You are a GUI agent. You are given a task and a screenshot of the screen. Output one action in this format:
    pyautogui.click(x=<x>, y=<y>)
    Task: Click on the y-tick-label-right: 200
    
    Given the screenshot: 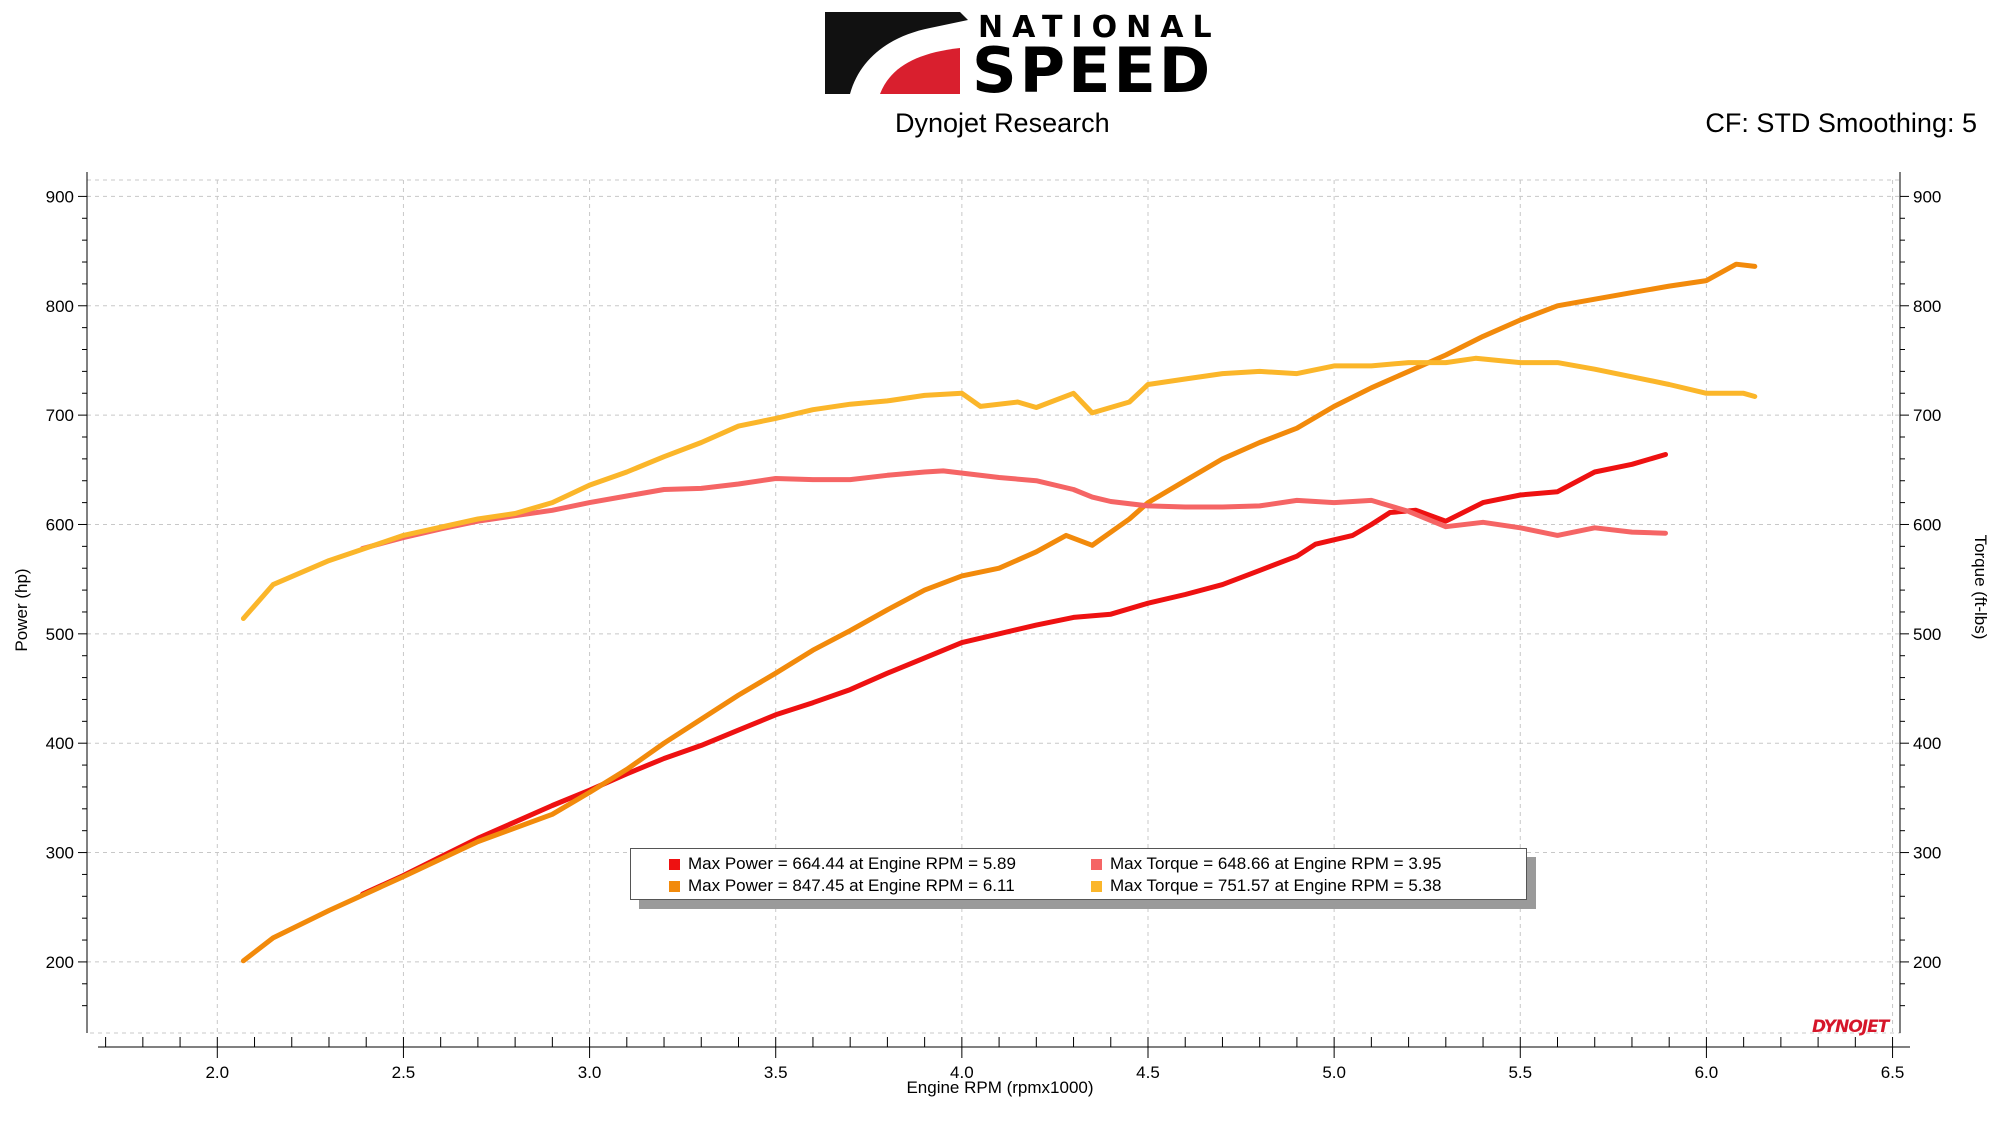 What is the action you would take?
    pyautogui.click(x=1927, y=962)
    